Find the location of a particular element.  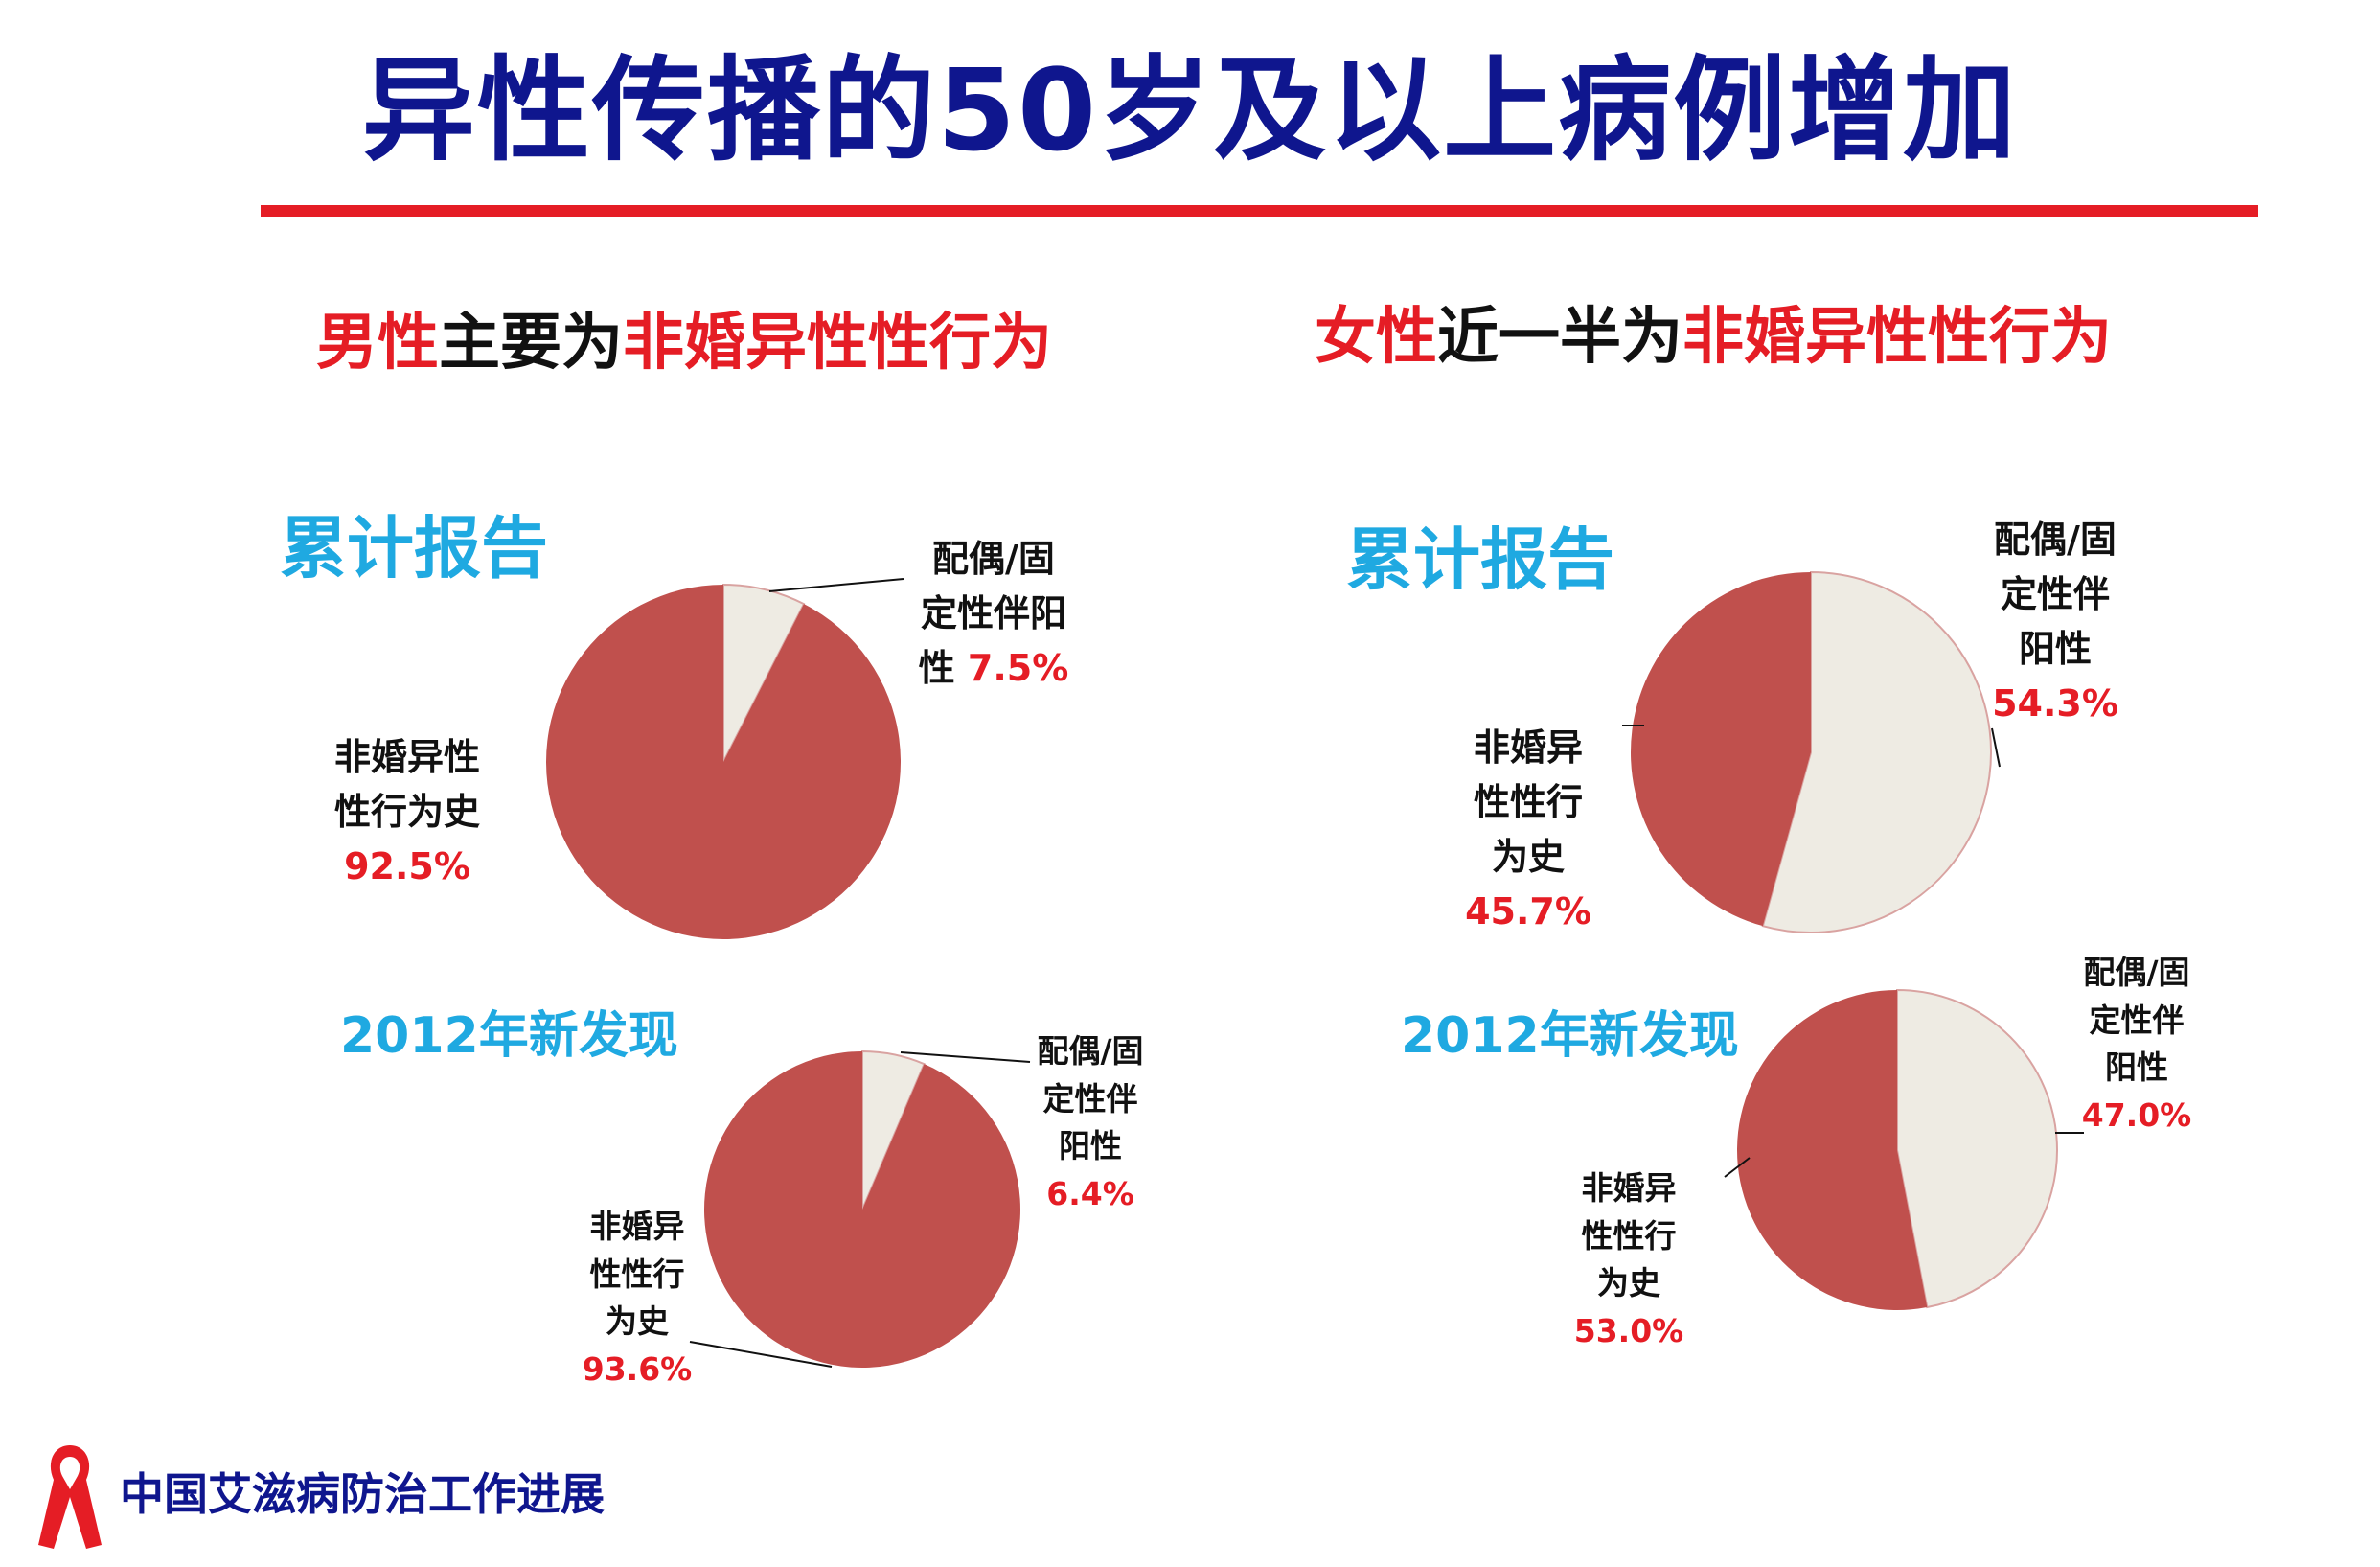

pct-nonmarital-female-2012: 53.0% is located at coordinates (1629, 1330).